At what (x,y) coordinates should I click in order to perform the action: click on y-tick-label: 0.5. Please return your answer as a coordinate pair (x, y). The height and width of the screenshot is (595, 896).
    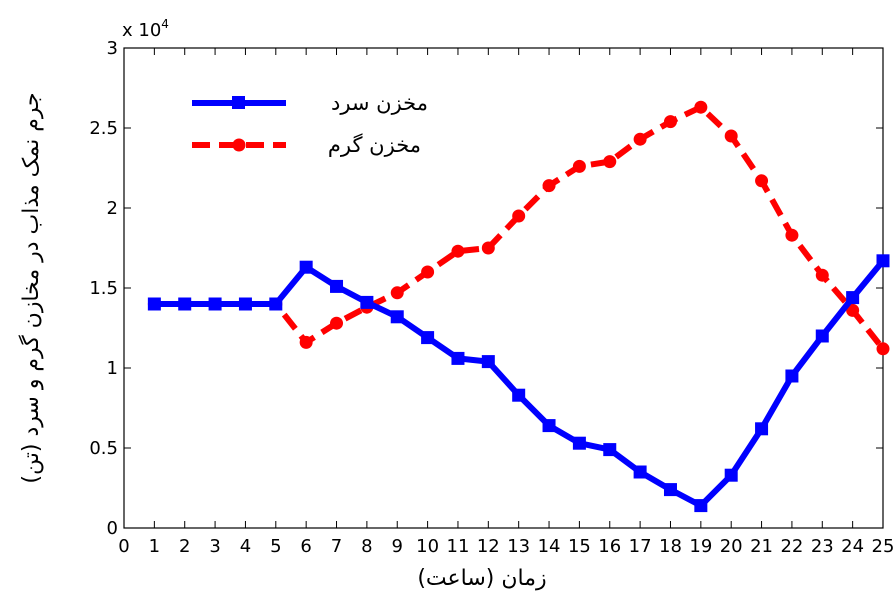
    Looking at the image, I should click on (103, 448).